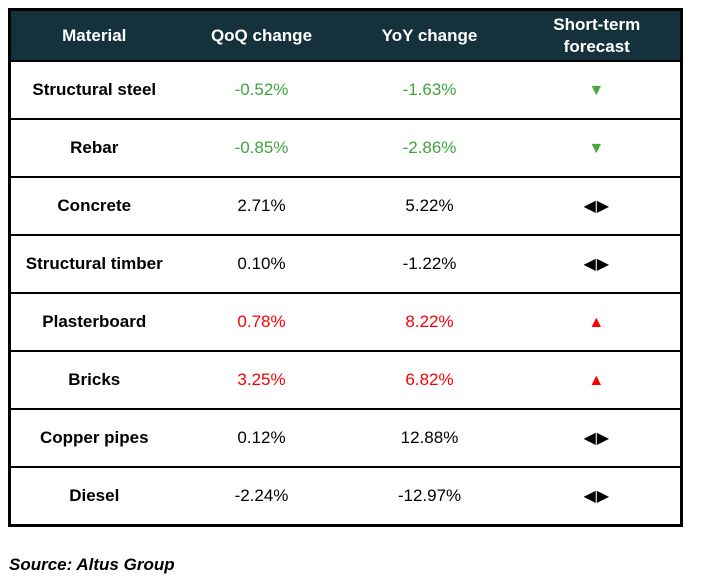 The image size is (713, 587). I want to click on qoq-cell: -2.24%, so click(261, 496).